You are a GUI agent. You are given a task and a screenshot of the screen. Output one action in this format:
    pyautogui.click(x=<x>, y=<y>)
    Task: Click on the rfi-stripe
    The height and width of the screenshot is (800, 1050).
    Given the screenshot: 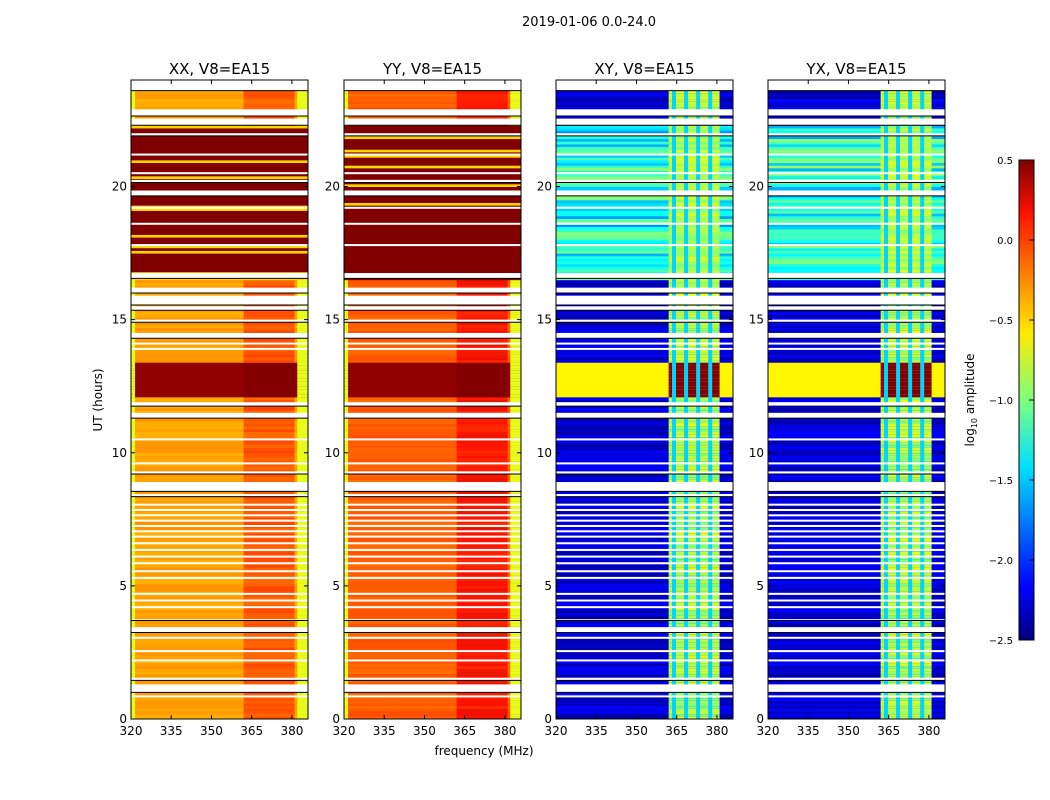 What is the action you would take?
    pyautogui.click(x=698, y=399)
    